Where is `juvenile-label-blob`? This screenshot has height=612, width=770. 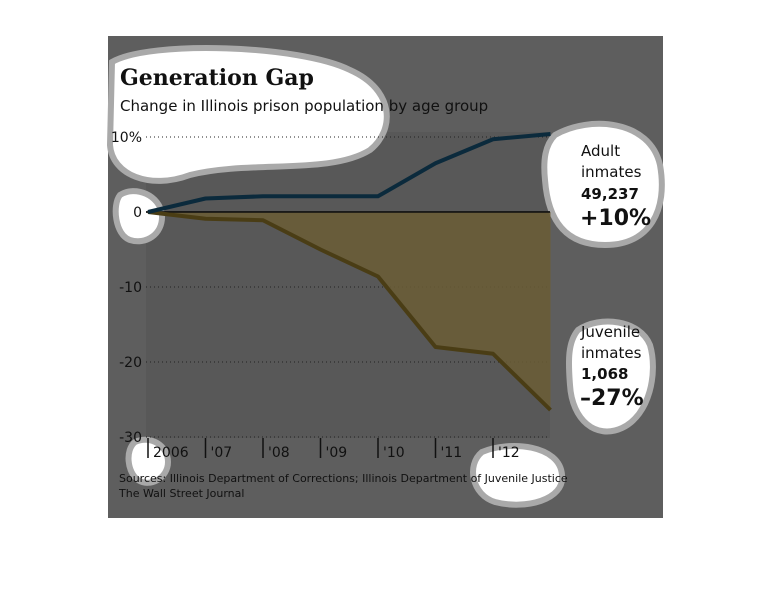
juvenile-label-blob is located at coordinates (611, 376).